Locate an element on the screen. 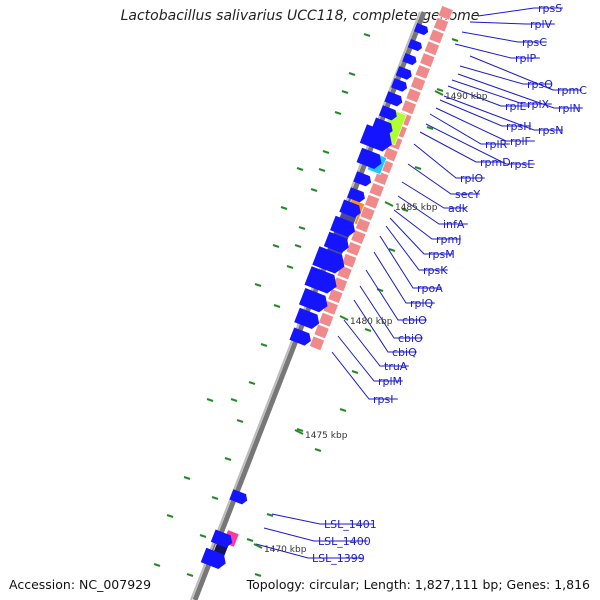 This screenshot has height=600, width=600. rp-block-0-rect is located at coordinates (445, 13).